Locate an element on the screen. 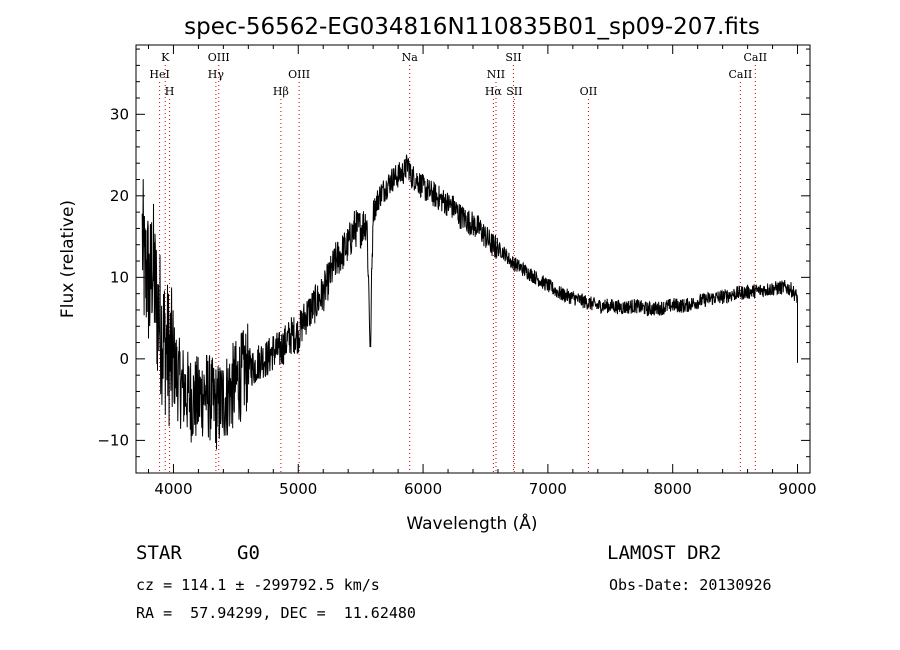 This screenshot has height=650, width=900. x-axis-label: Wavelength (Å) is located at coordinates (471, 523).